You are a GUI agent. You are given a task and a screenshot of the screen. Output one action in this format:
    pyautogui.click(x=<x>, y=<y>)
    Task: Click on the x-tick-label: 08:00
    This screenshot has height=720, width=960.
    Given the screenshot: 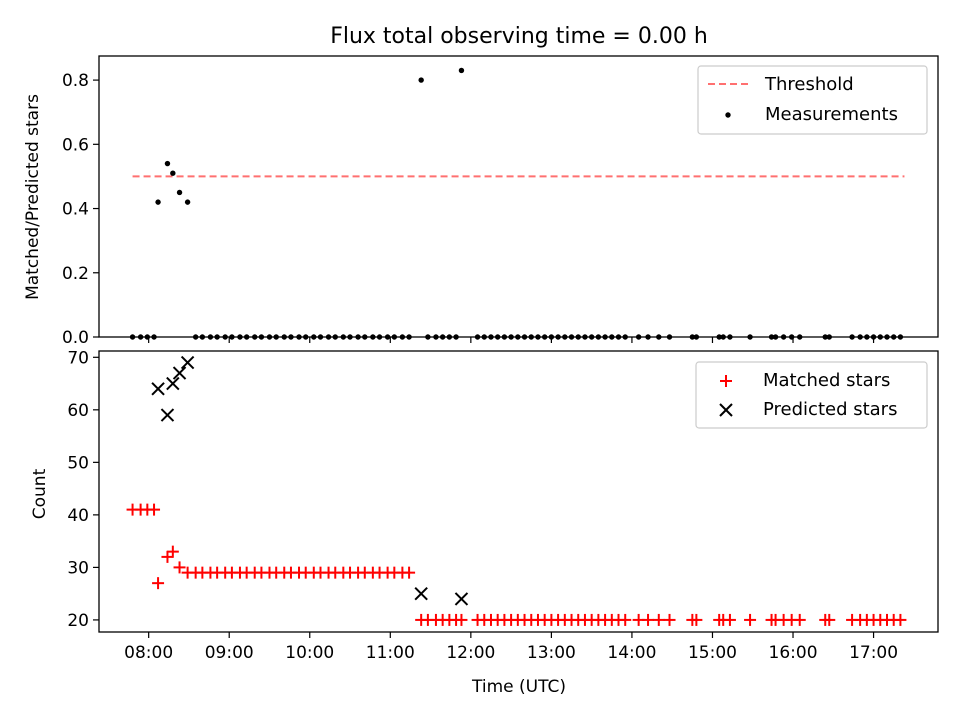 What is the action you would take?
    pyautogui.click(x=148, y=653)
    